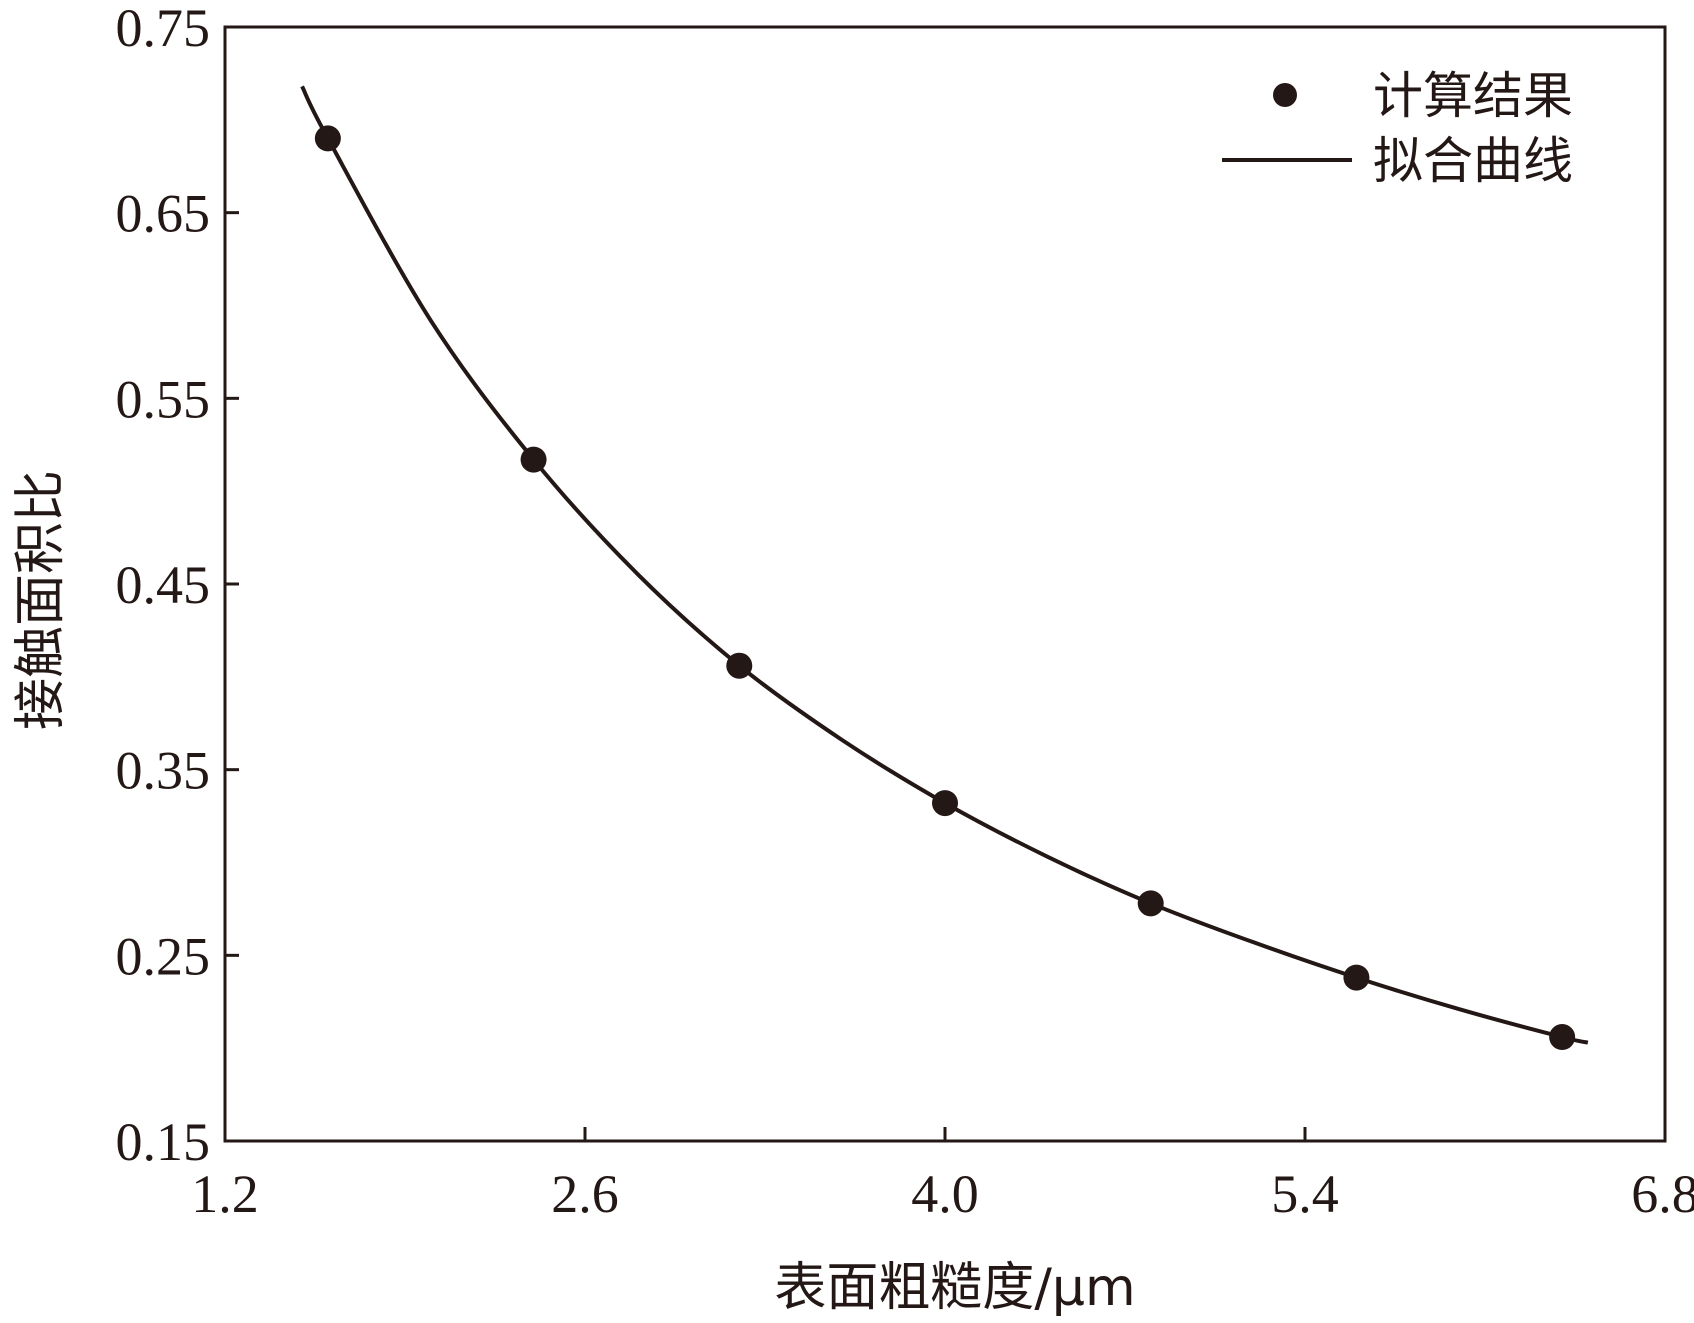 The width and height of the screenshot is (1694, 1323). What do you see at coordinates (163, 956) in the screenshot?
I see `y-tick-label-1: 0.25` at bounding box center [163, 956].